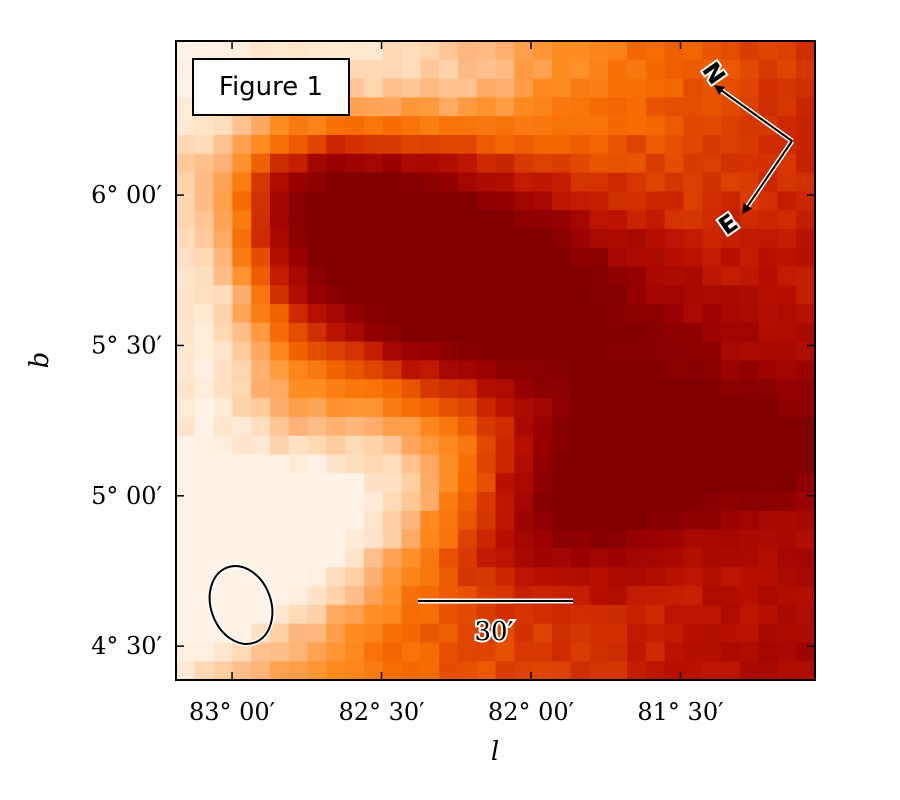 The width and height of the screenshot is (900, 800). I want to click on scale-bar: 30′, so click(495, 623).